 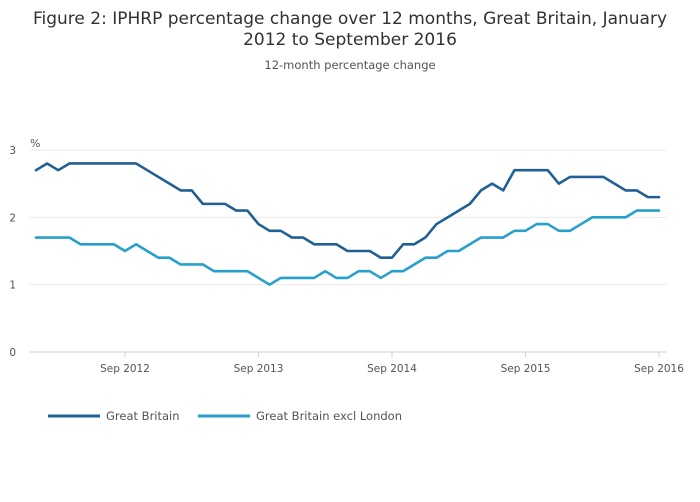 I want to click on x-tick-label: Sep 2013, so click(x=259, y=369).